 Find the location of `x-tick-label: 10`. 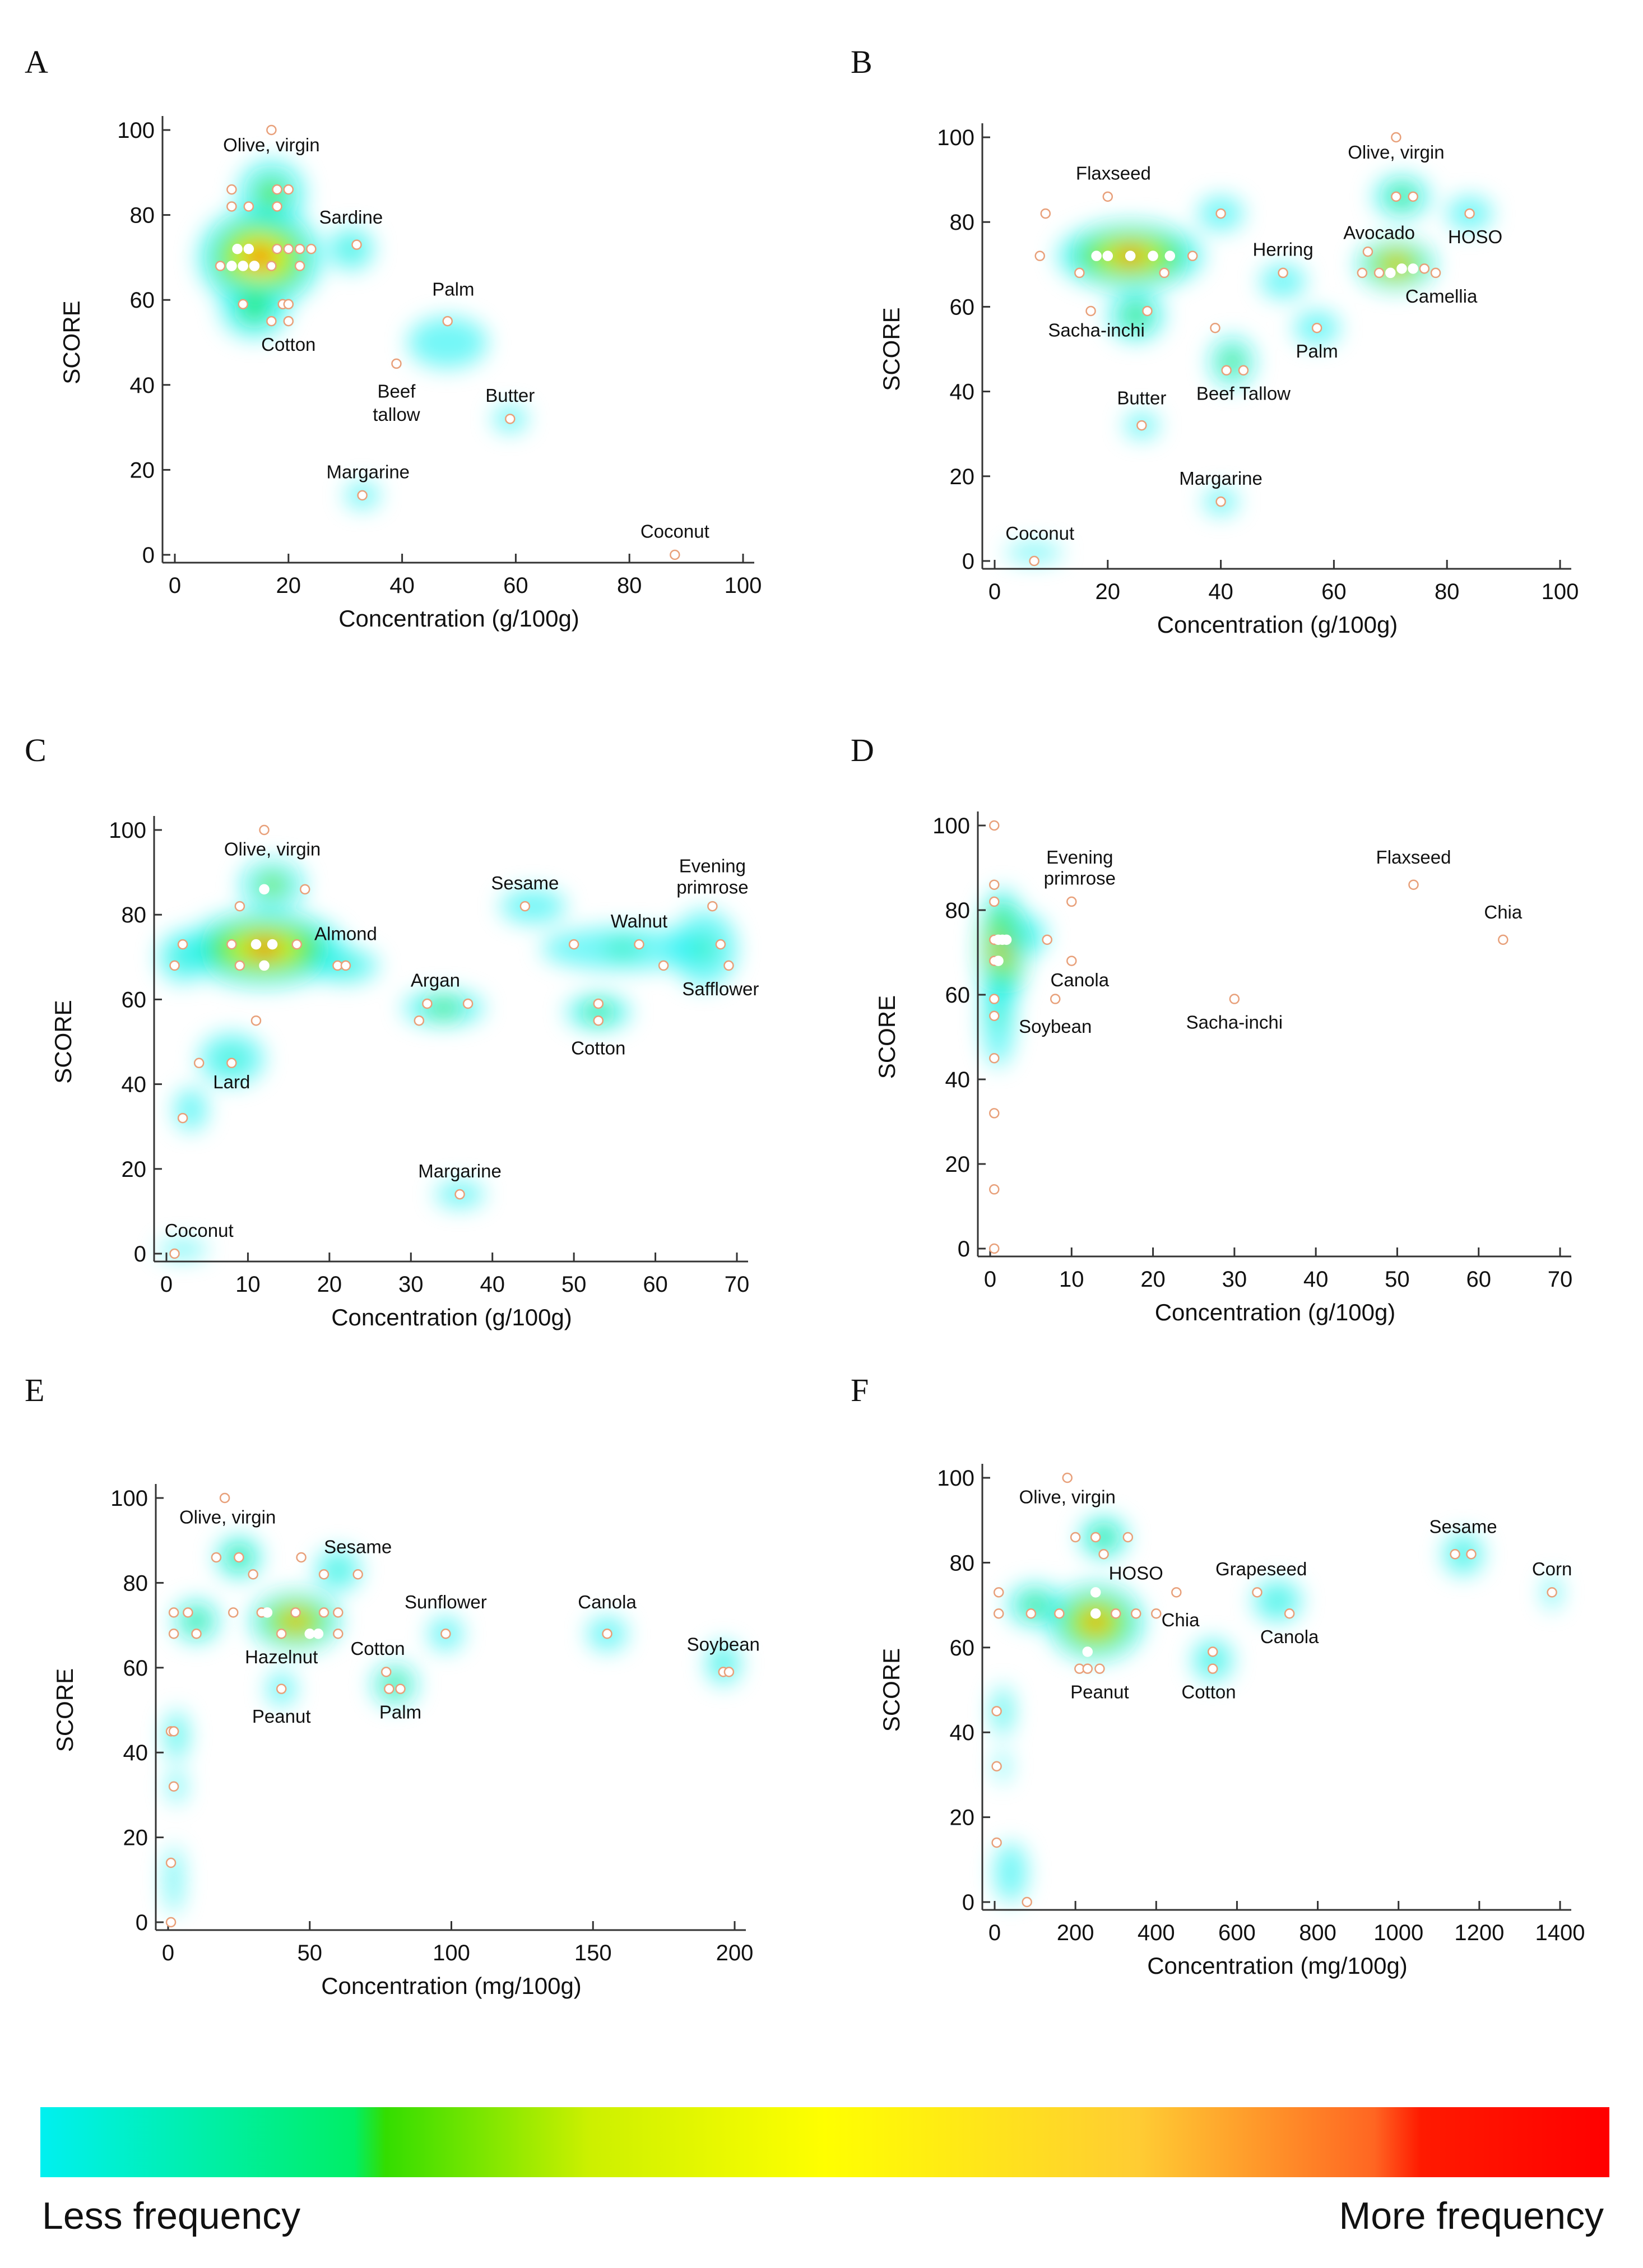

x-tick-label: 10 is located at coordinates (1072, 1279).